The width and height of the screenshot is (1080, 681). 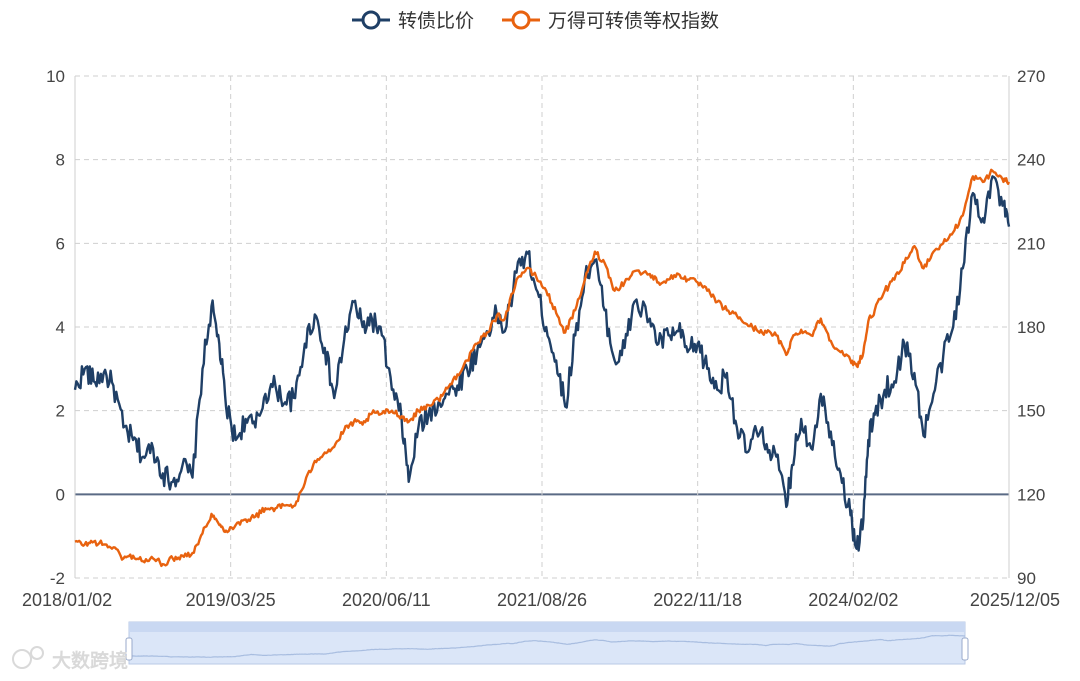 I want to click on y-right-tick: 240, so click(x=1031, y=160).